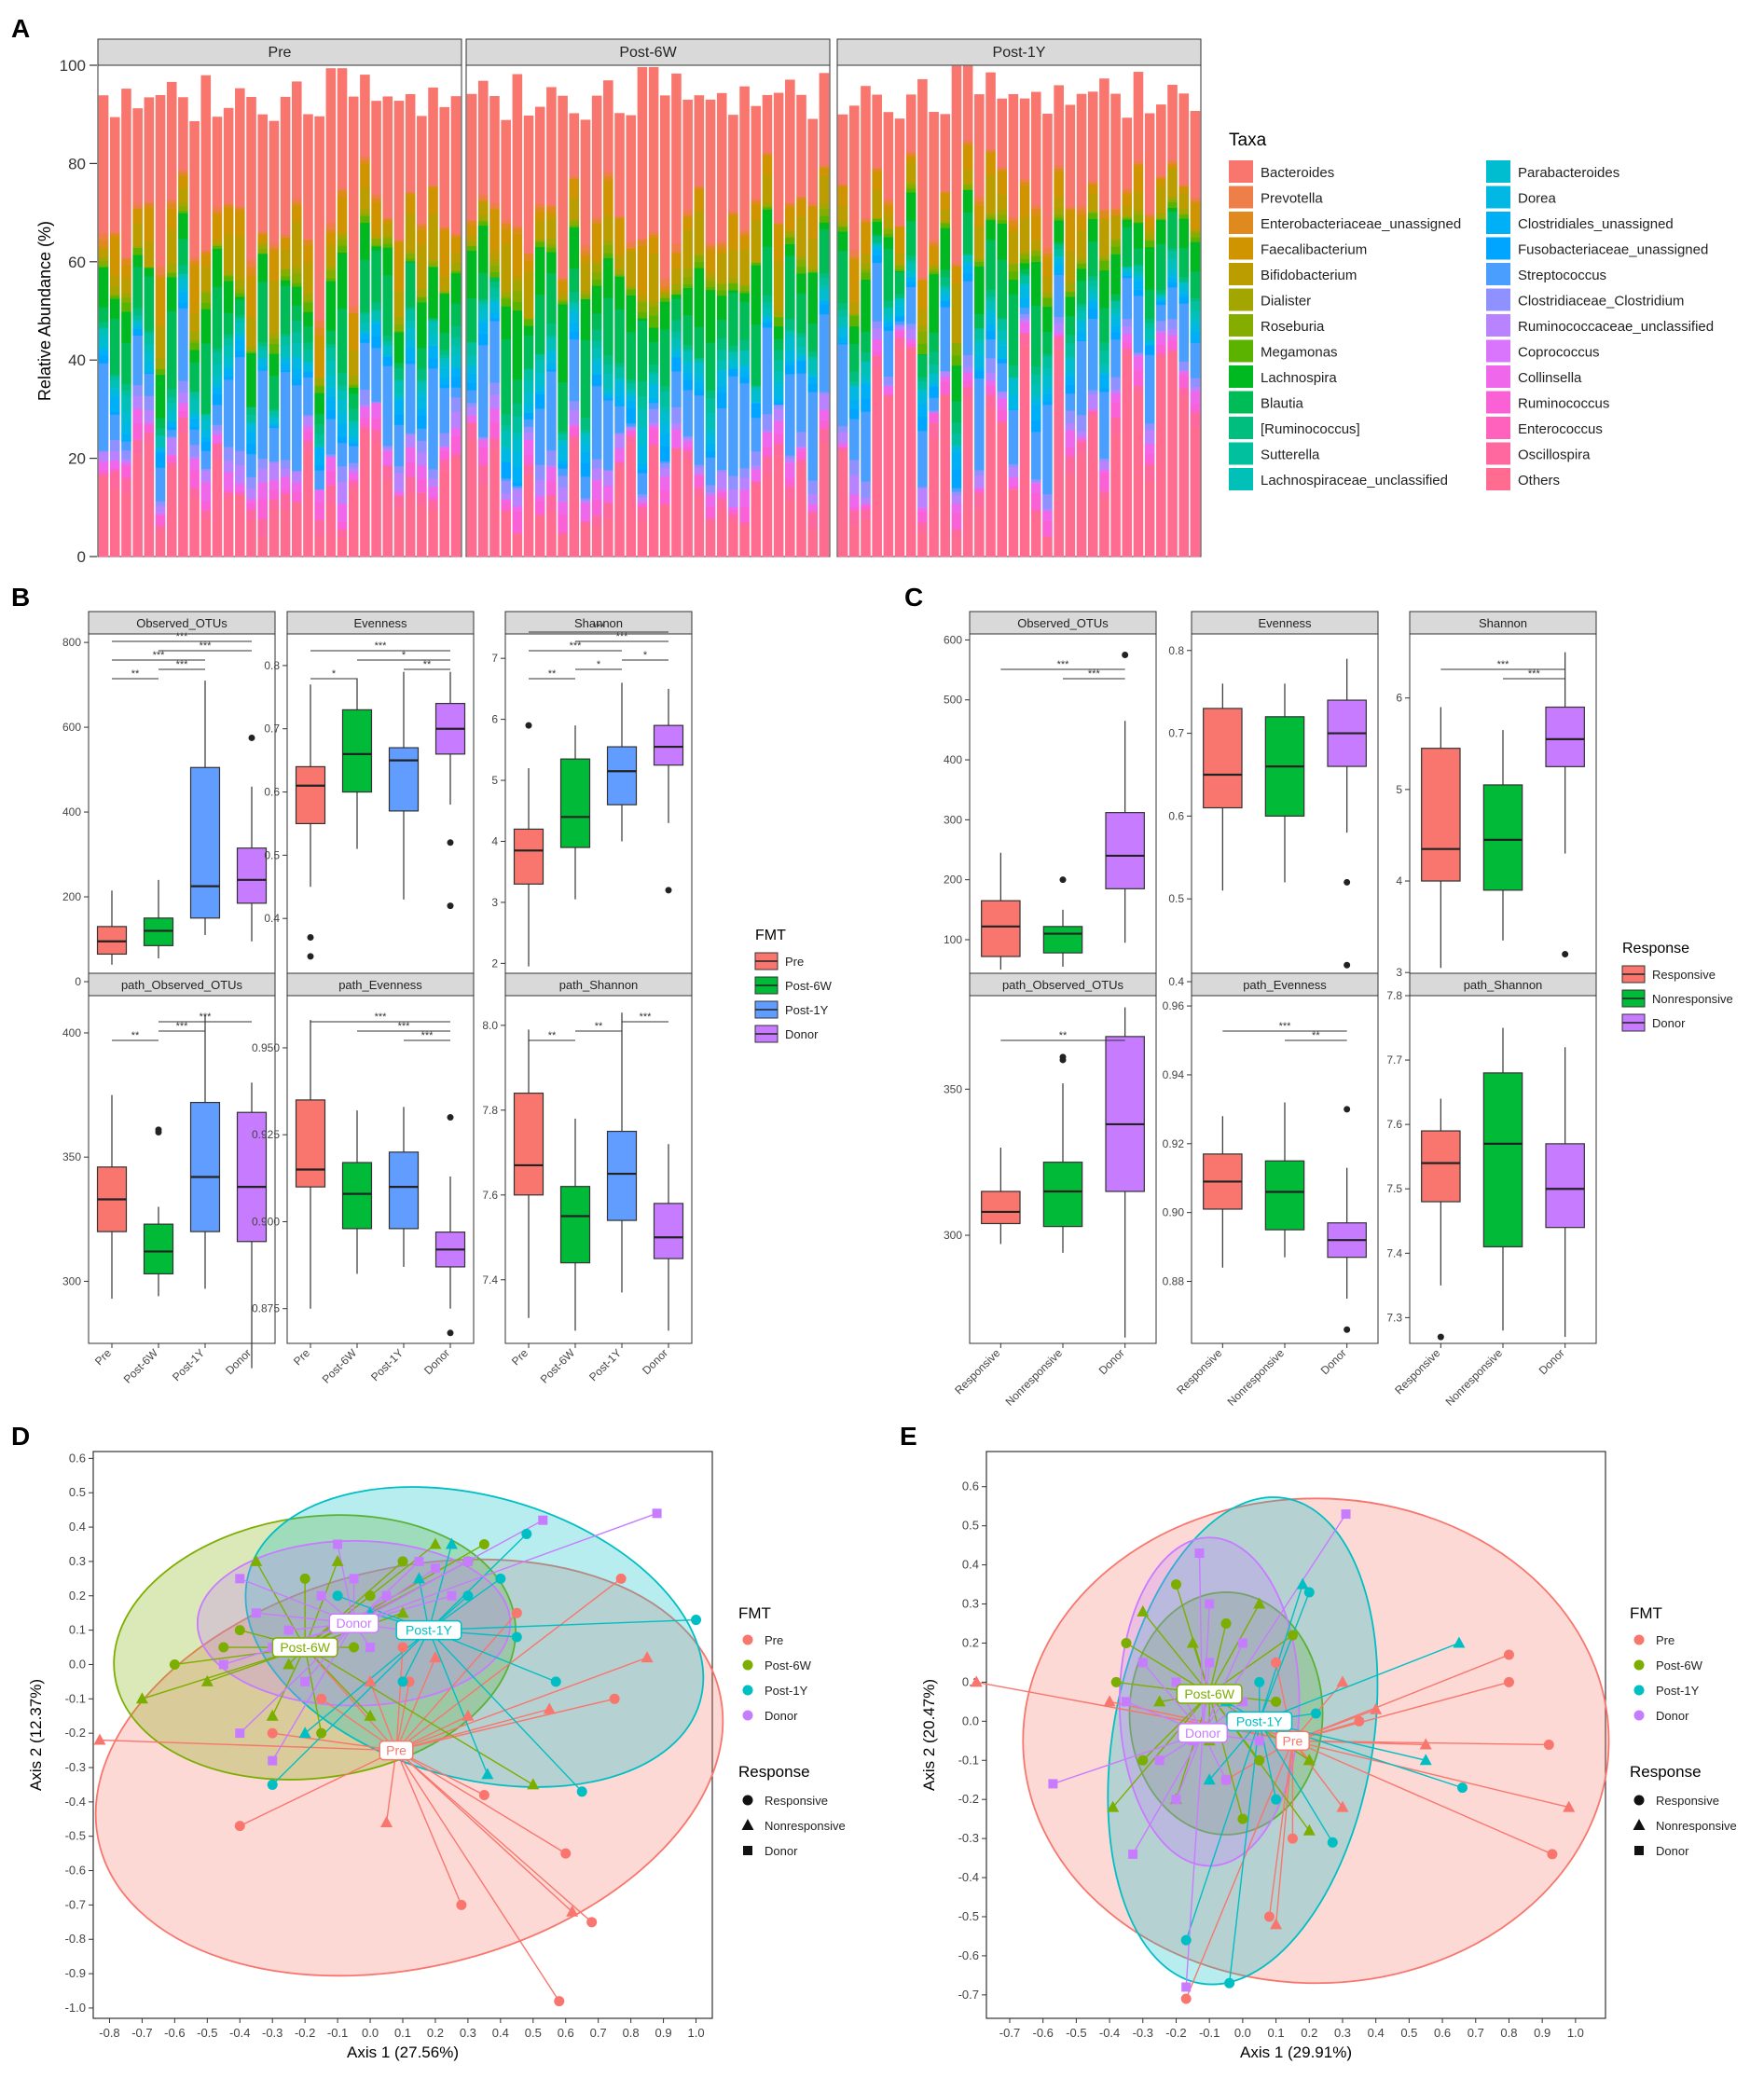  Describe the element at coordinates (266, 1308) in the screenshot. I see `y-tick-label: 0.875` at that location.